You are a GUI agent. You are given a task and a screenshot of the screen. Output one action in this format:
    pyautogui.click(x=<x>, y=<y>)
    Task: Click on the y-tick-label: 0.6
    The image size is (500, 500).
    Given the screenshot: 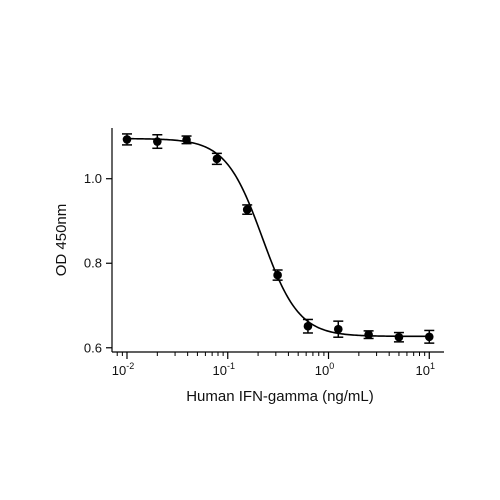 What is the action you would take?
    pyautogui.click(x=93, y=347)
    